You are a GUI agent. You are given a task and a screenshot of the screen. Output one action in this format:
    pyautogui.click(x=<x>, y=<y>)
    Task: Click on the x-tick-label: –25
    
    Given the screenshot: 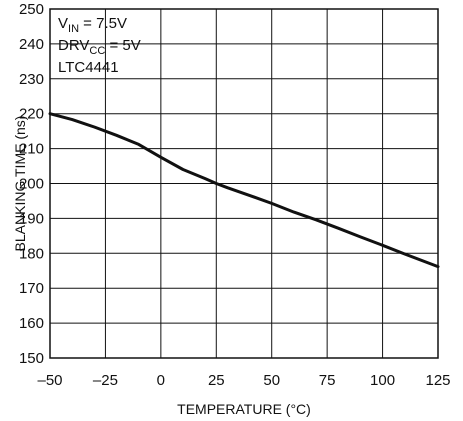 What is the action you would take?
    pyautogui.click(x=105, y=380)
    